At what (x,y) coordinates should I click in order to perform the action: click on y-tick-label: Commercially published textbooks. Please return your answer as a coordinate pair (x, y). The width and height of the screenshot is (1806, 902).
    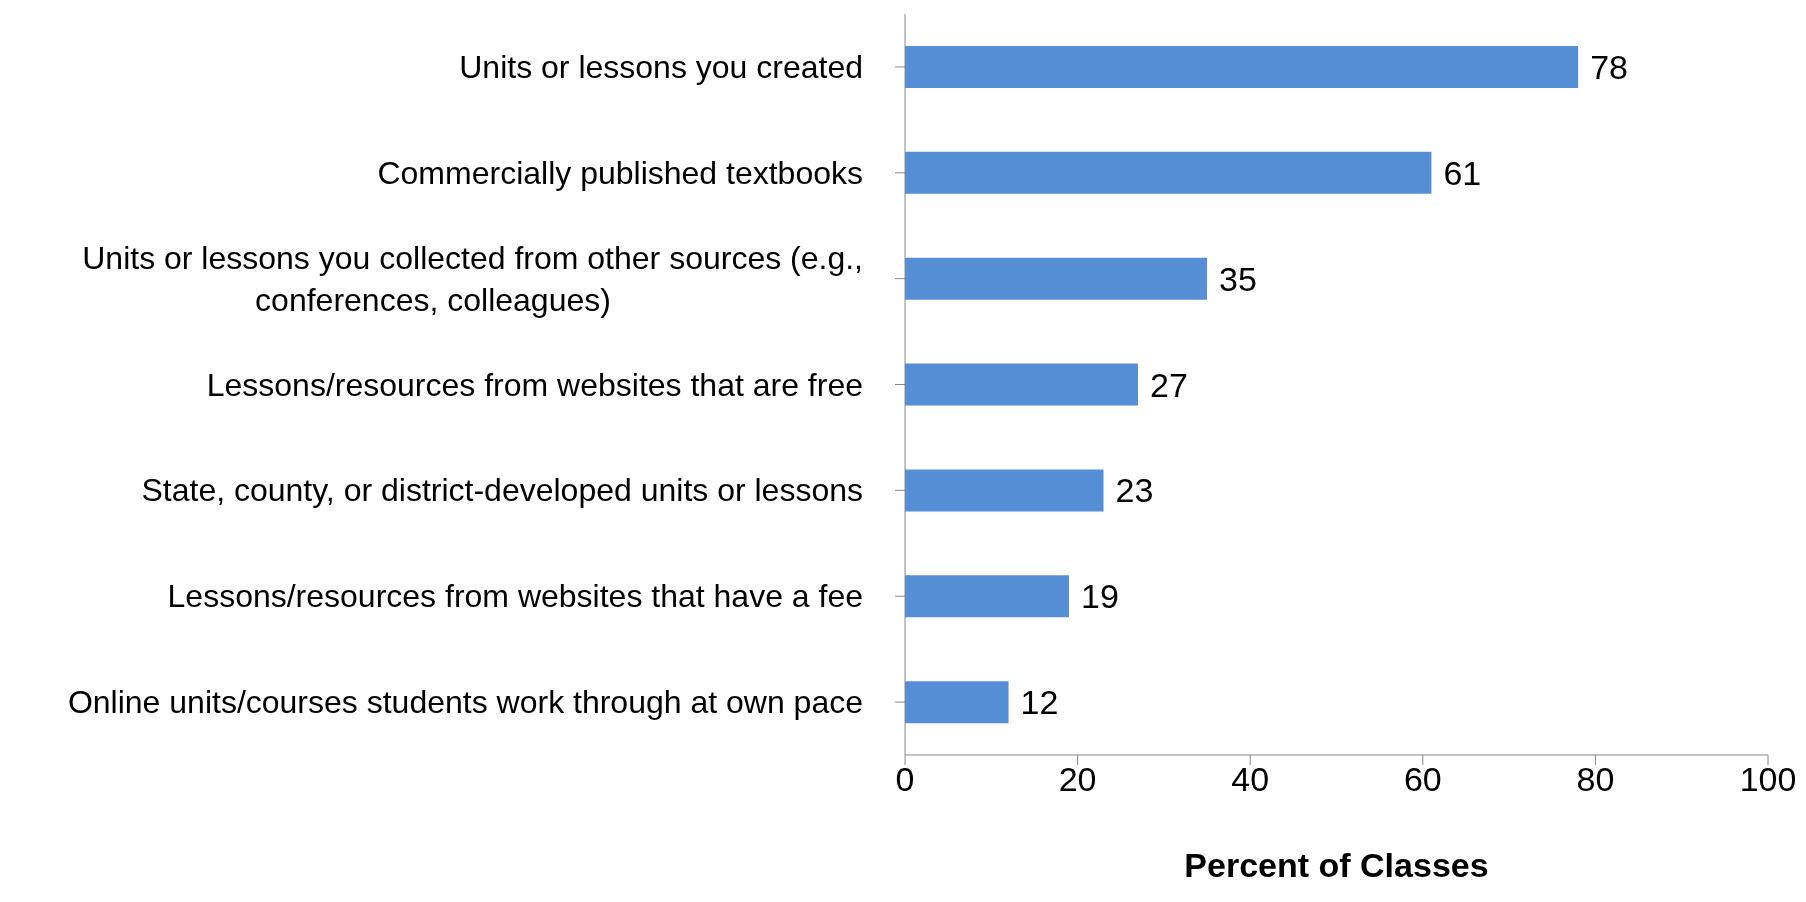
    Looking at the image, I should click on (620, 172).